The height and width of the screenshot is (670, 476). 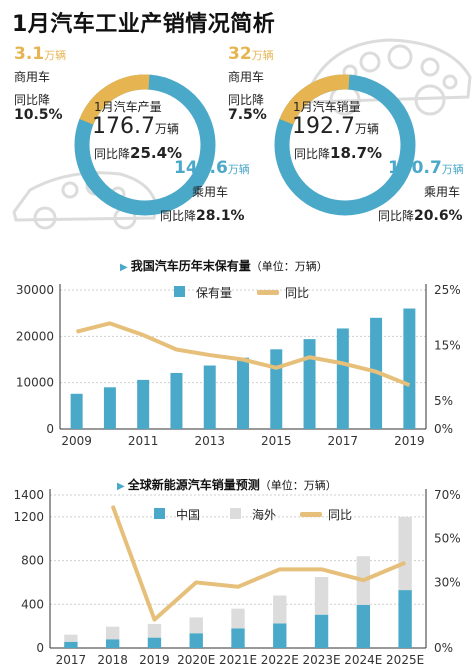 What do you see at coordinates (247, 115) in the screenshot?
I see `sales-commercial-change: 7.5%` at bounding box center [247, 115].